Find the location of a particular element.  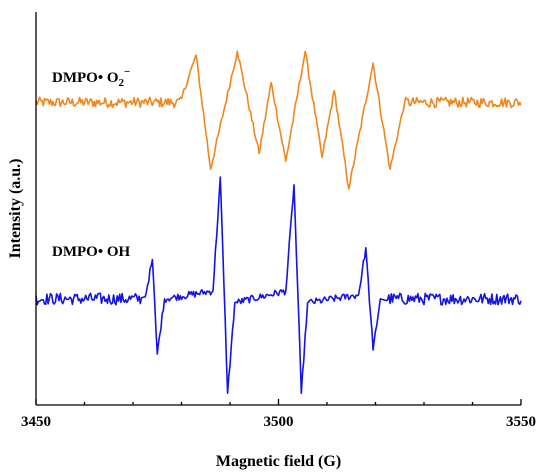

series-label-main: DMPO• OH is located at coordinates (91, 252).